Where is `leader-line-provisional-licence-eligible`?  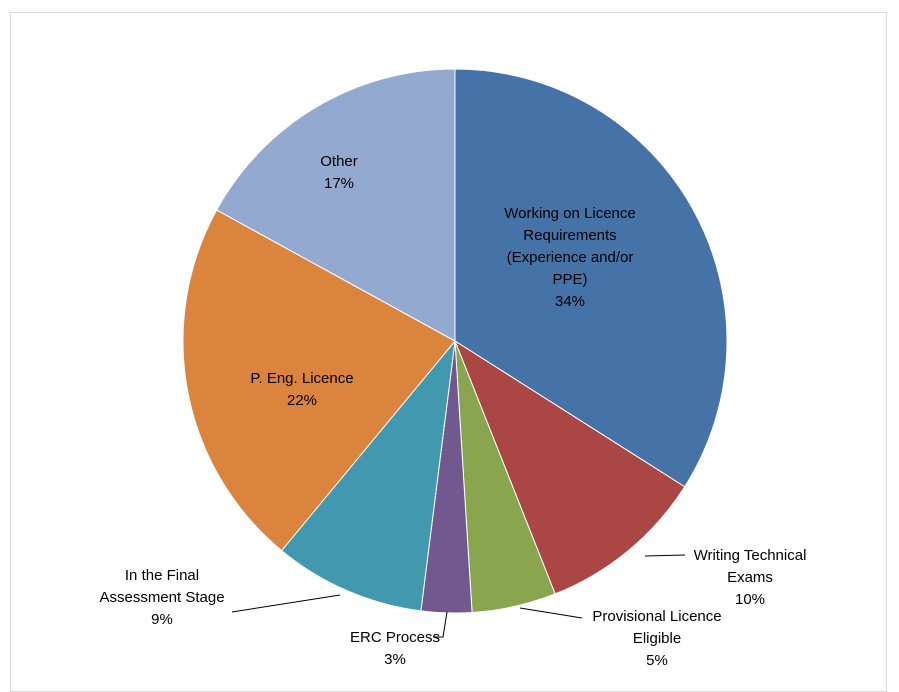
leader-line-provisional-licence-eligible is located at coordinates (551, 613).